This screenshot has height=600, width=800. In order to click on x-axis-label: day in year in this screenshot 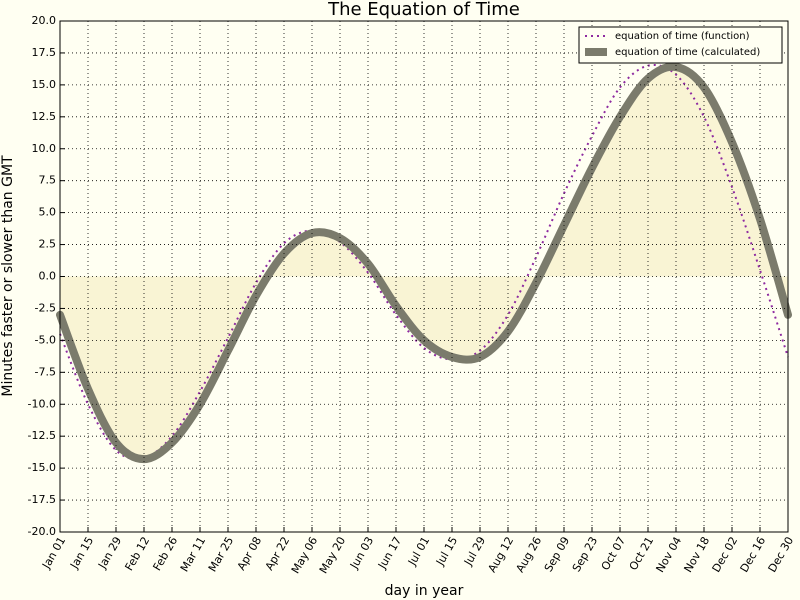, I will do `click(424, 591)`.